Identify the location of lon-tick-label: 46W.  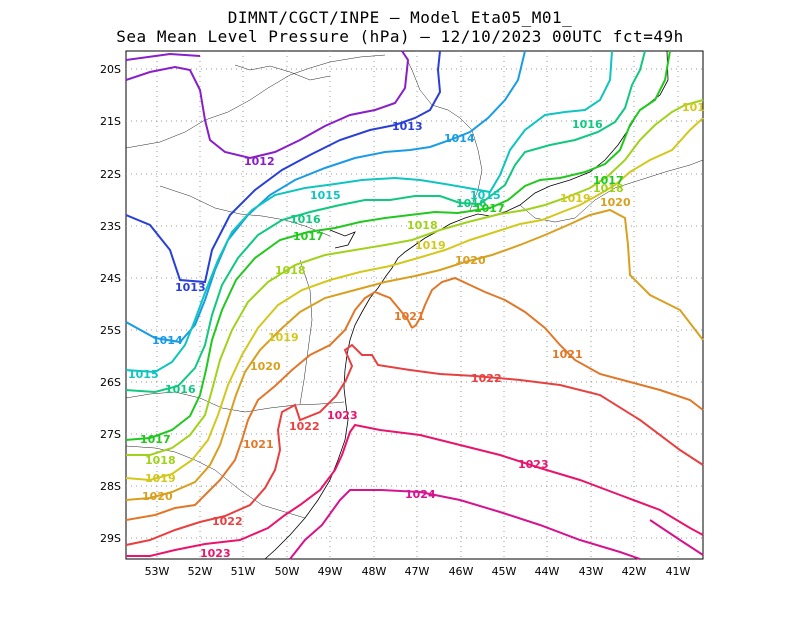
(461, 571).